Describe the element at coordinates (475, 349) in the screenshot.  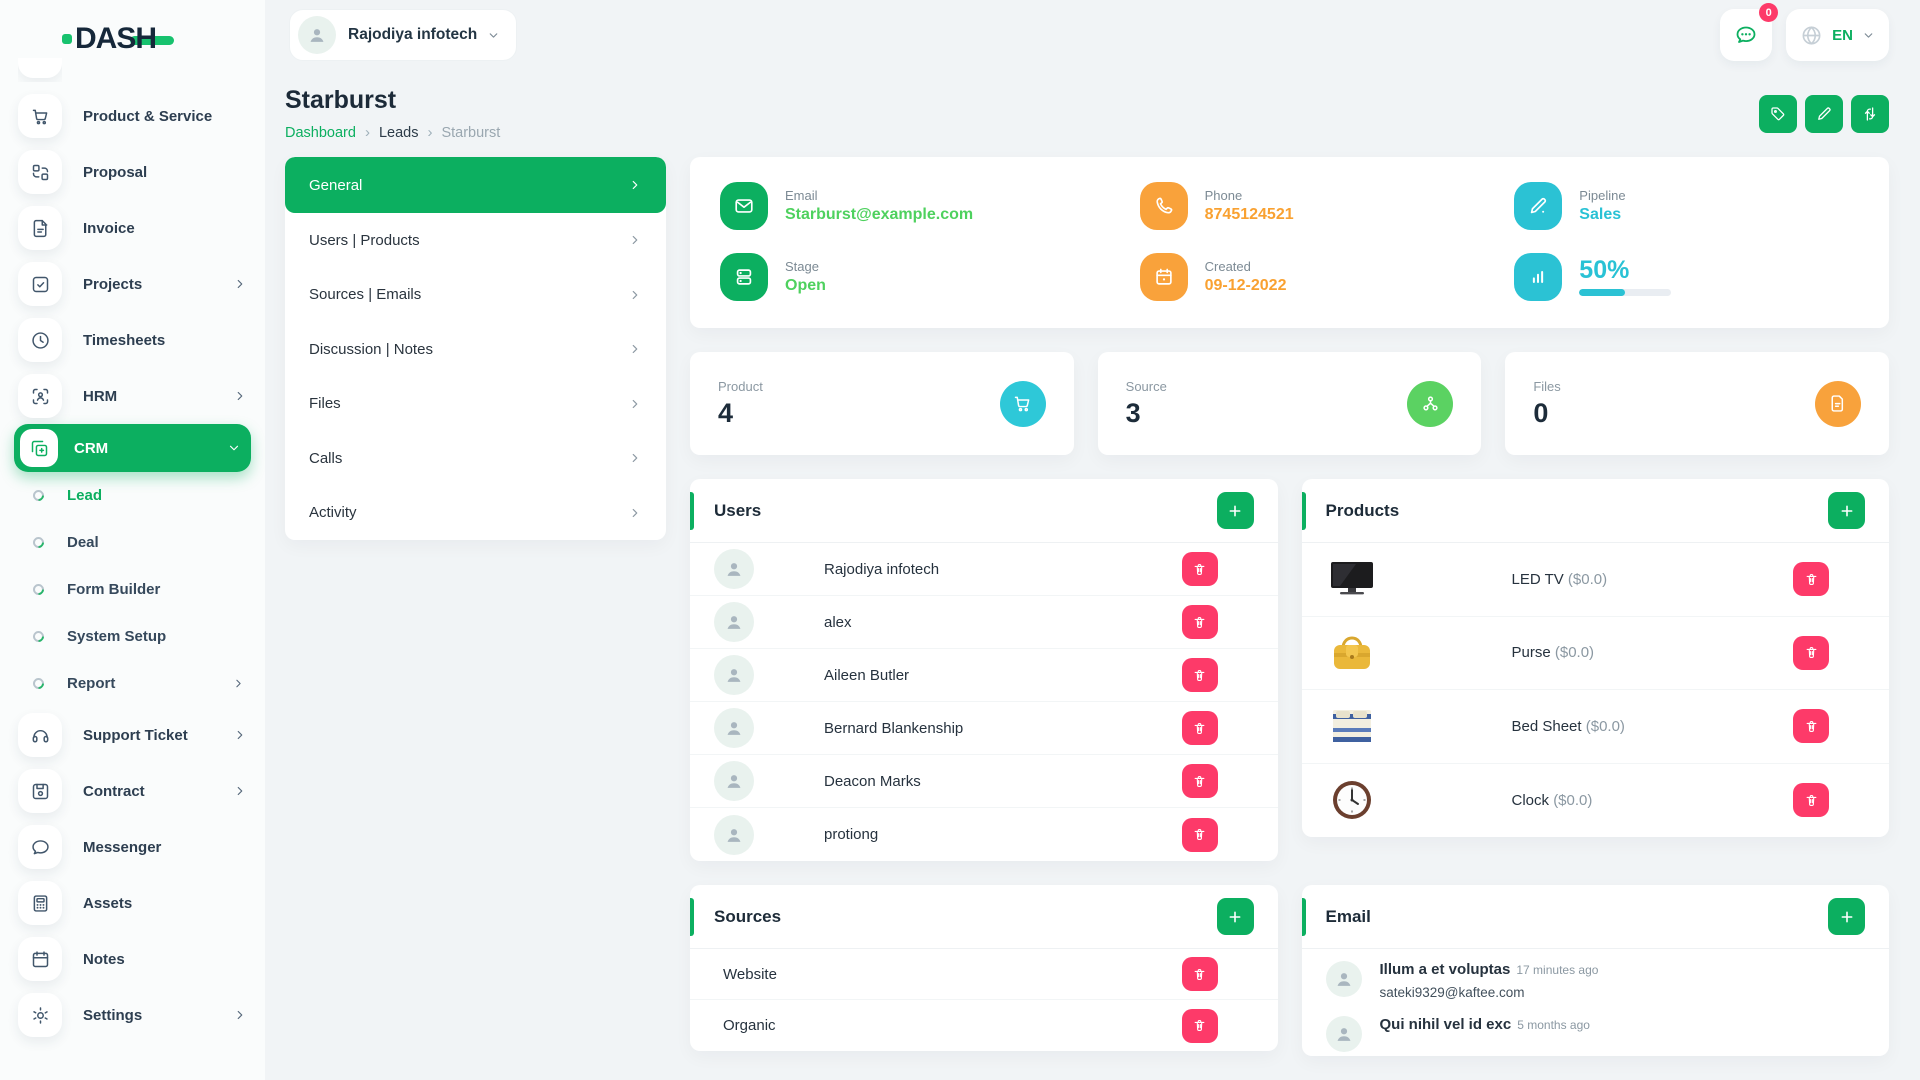
I see `tab-discussion-notes: Discussion | Notes` at that location.